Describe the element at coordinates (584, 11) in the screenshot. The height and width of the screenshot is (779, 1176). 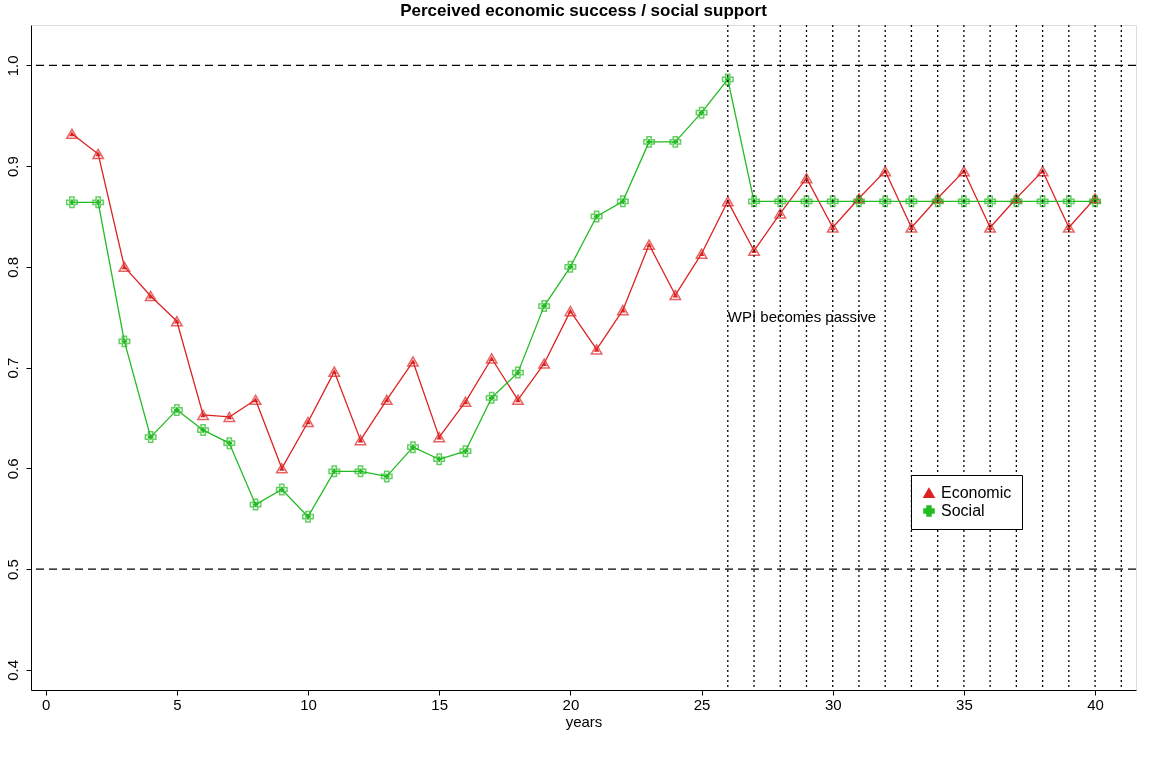
I see `chart-title: Perceived economic success / social support` at that location.